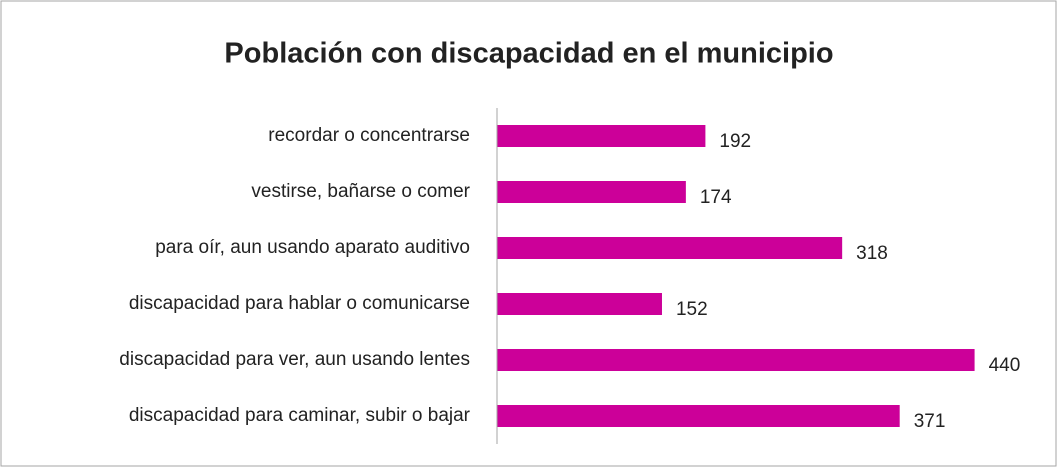 Image resolution: width=1058 pixels, height=468 pixels. I want to click on y-tick-label: discapacidad para caminar, subir o bajar, so click(300, 415).